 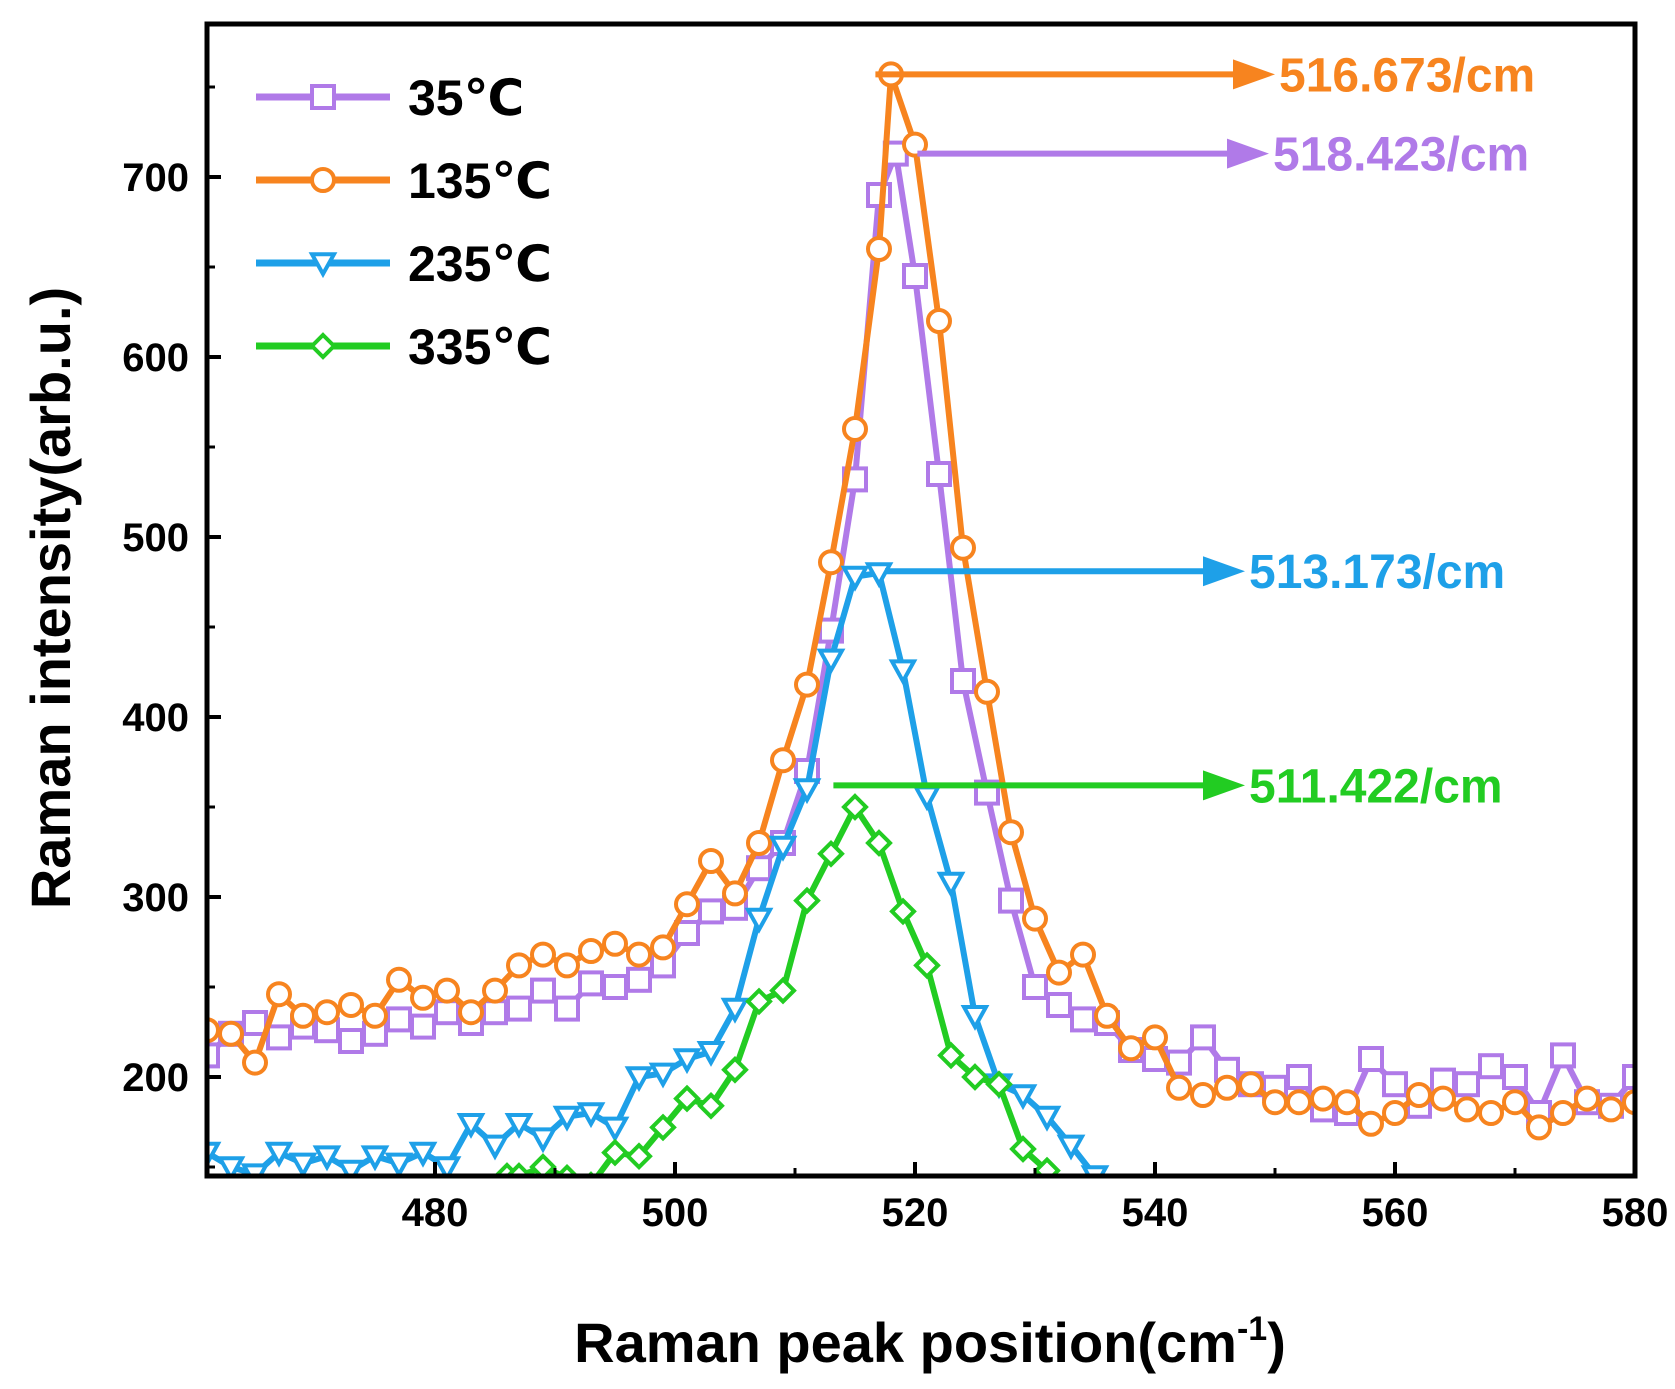 What do you see at coordinates (1376, 786) in the screenshot?
I see `annotation-label: 511.422/cm` at bounding box center [1376, 786].